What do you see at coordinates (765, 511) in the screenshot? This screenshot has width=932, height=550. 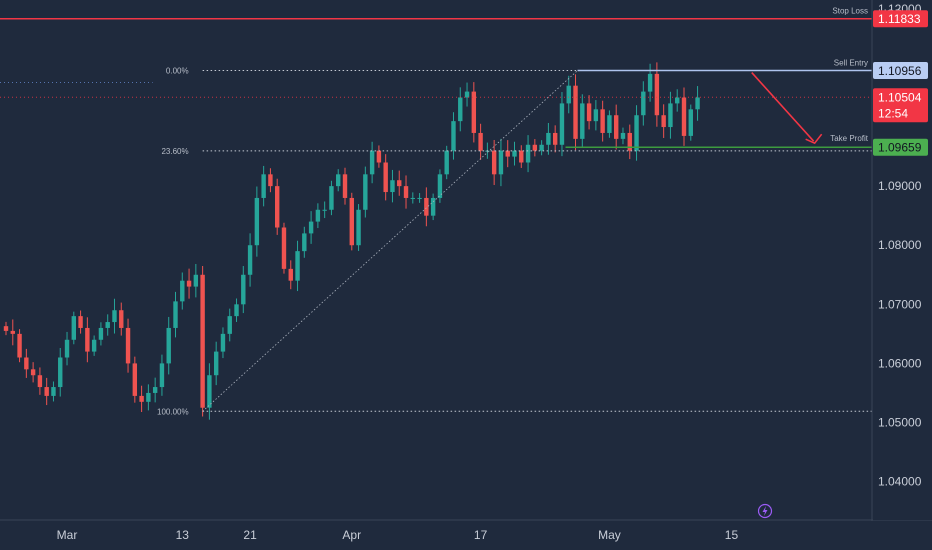 I see `lightning-icon` at bounding box center [765, 511].